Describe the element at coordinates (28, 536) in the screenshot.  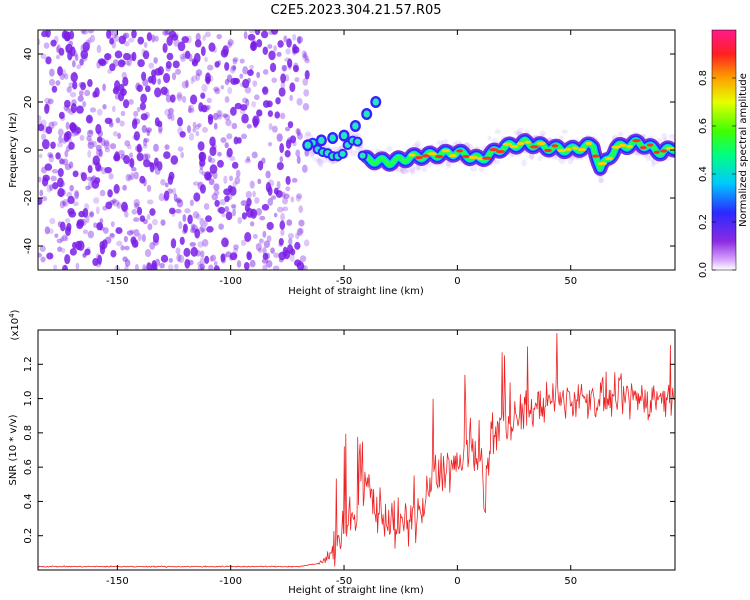
I see `y-tick-label: 0.2` at that location.